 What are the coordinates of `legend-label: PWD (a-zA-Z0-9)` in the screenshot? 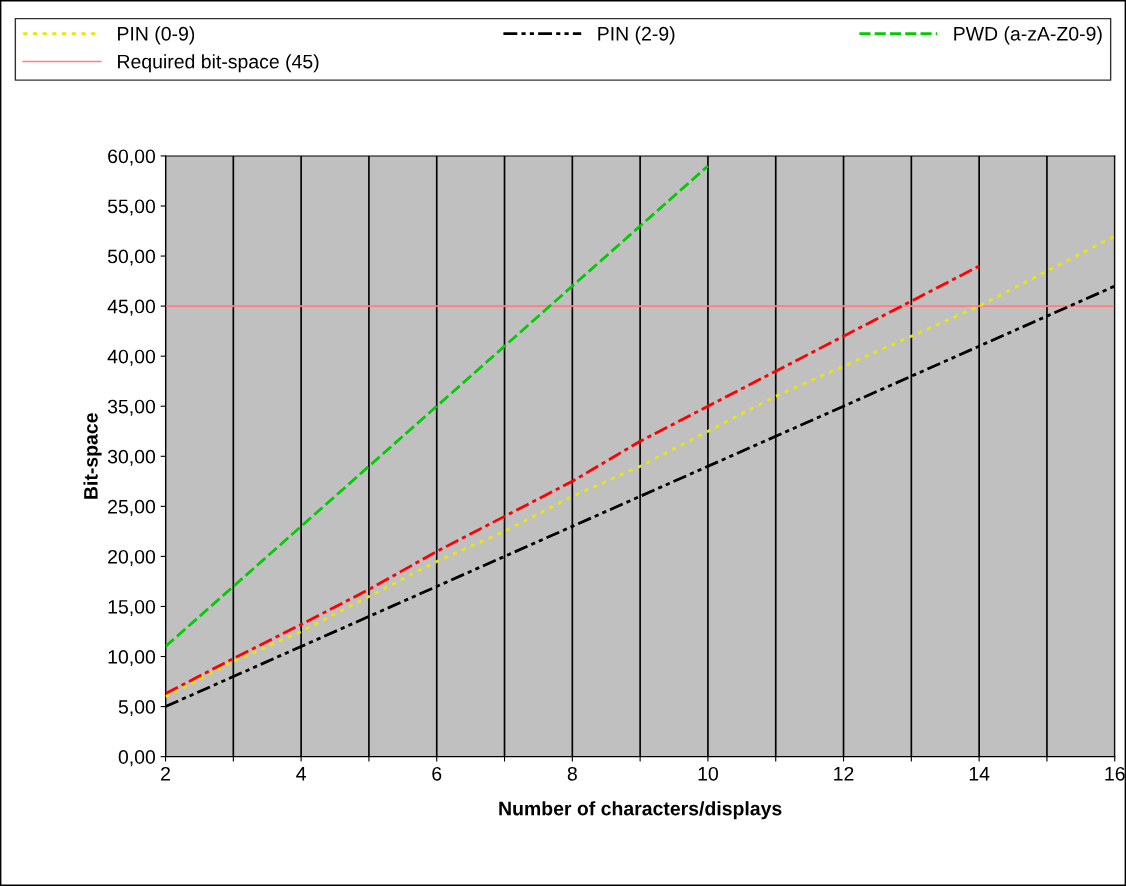 It's located at (1028, 35).